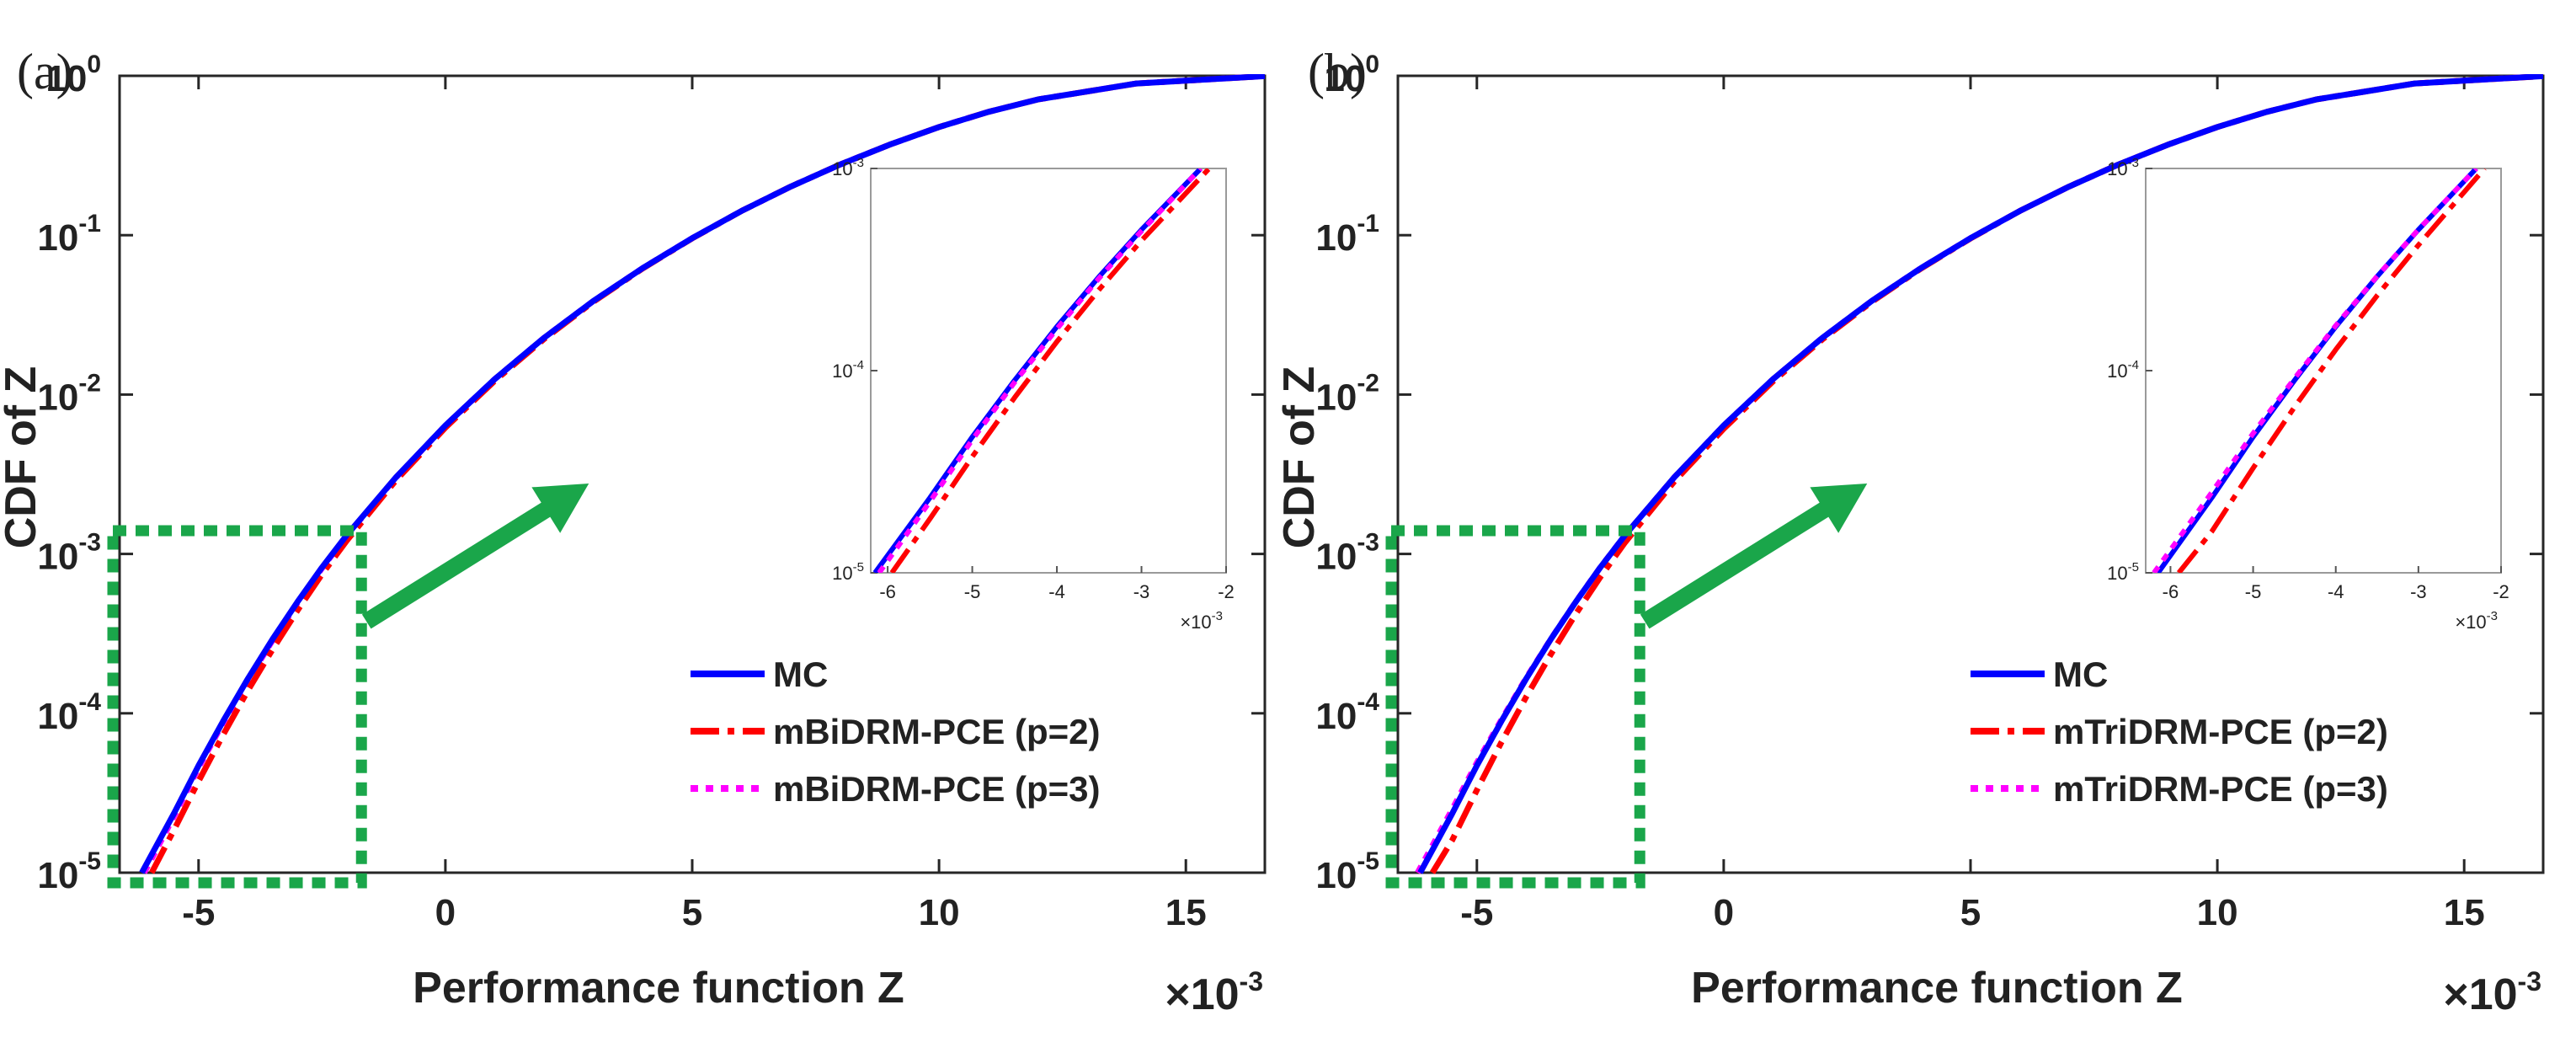  I want to click on panel-label: (a), so click(45, 71).